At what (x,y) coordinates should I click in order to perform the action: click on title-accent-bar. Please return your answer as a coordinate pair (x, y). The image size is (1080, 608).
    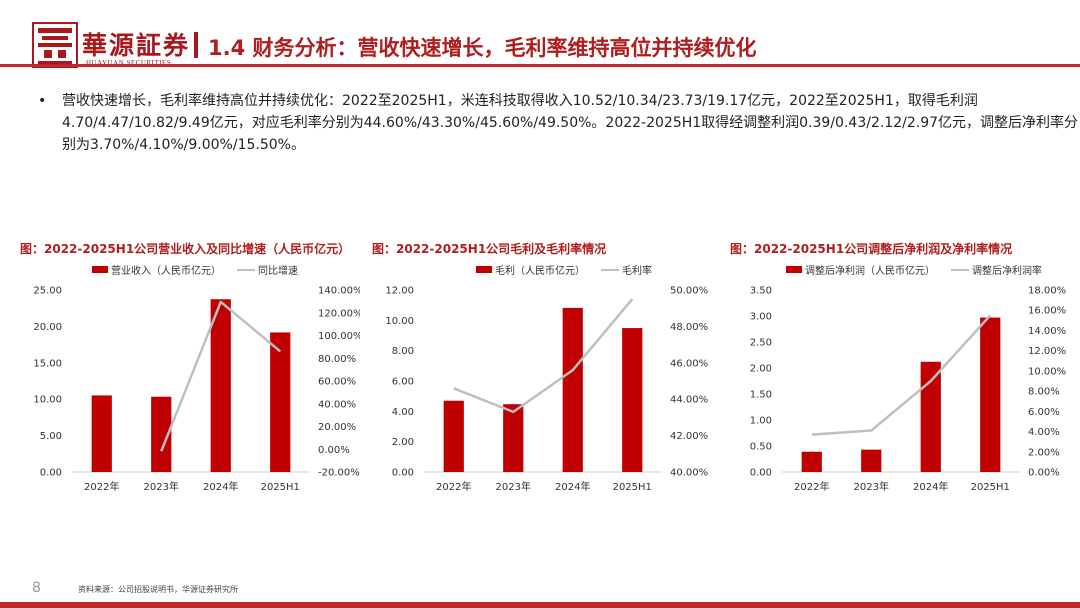
    Looking at the image, I should click on (196, 45).